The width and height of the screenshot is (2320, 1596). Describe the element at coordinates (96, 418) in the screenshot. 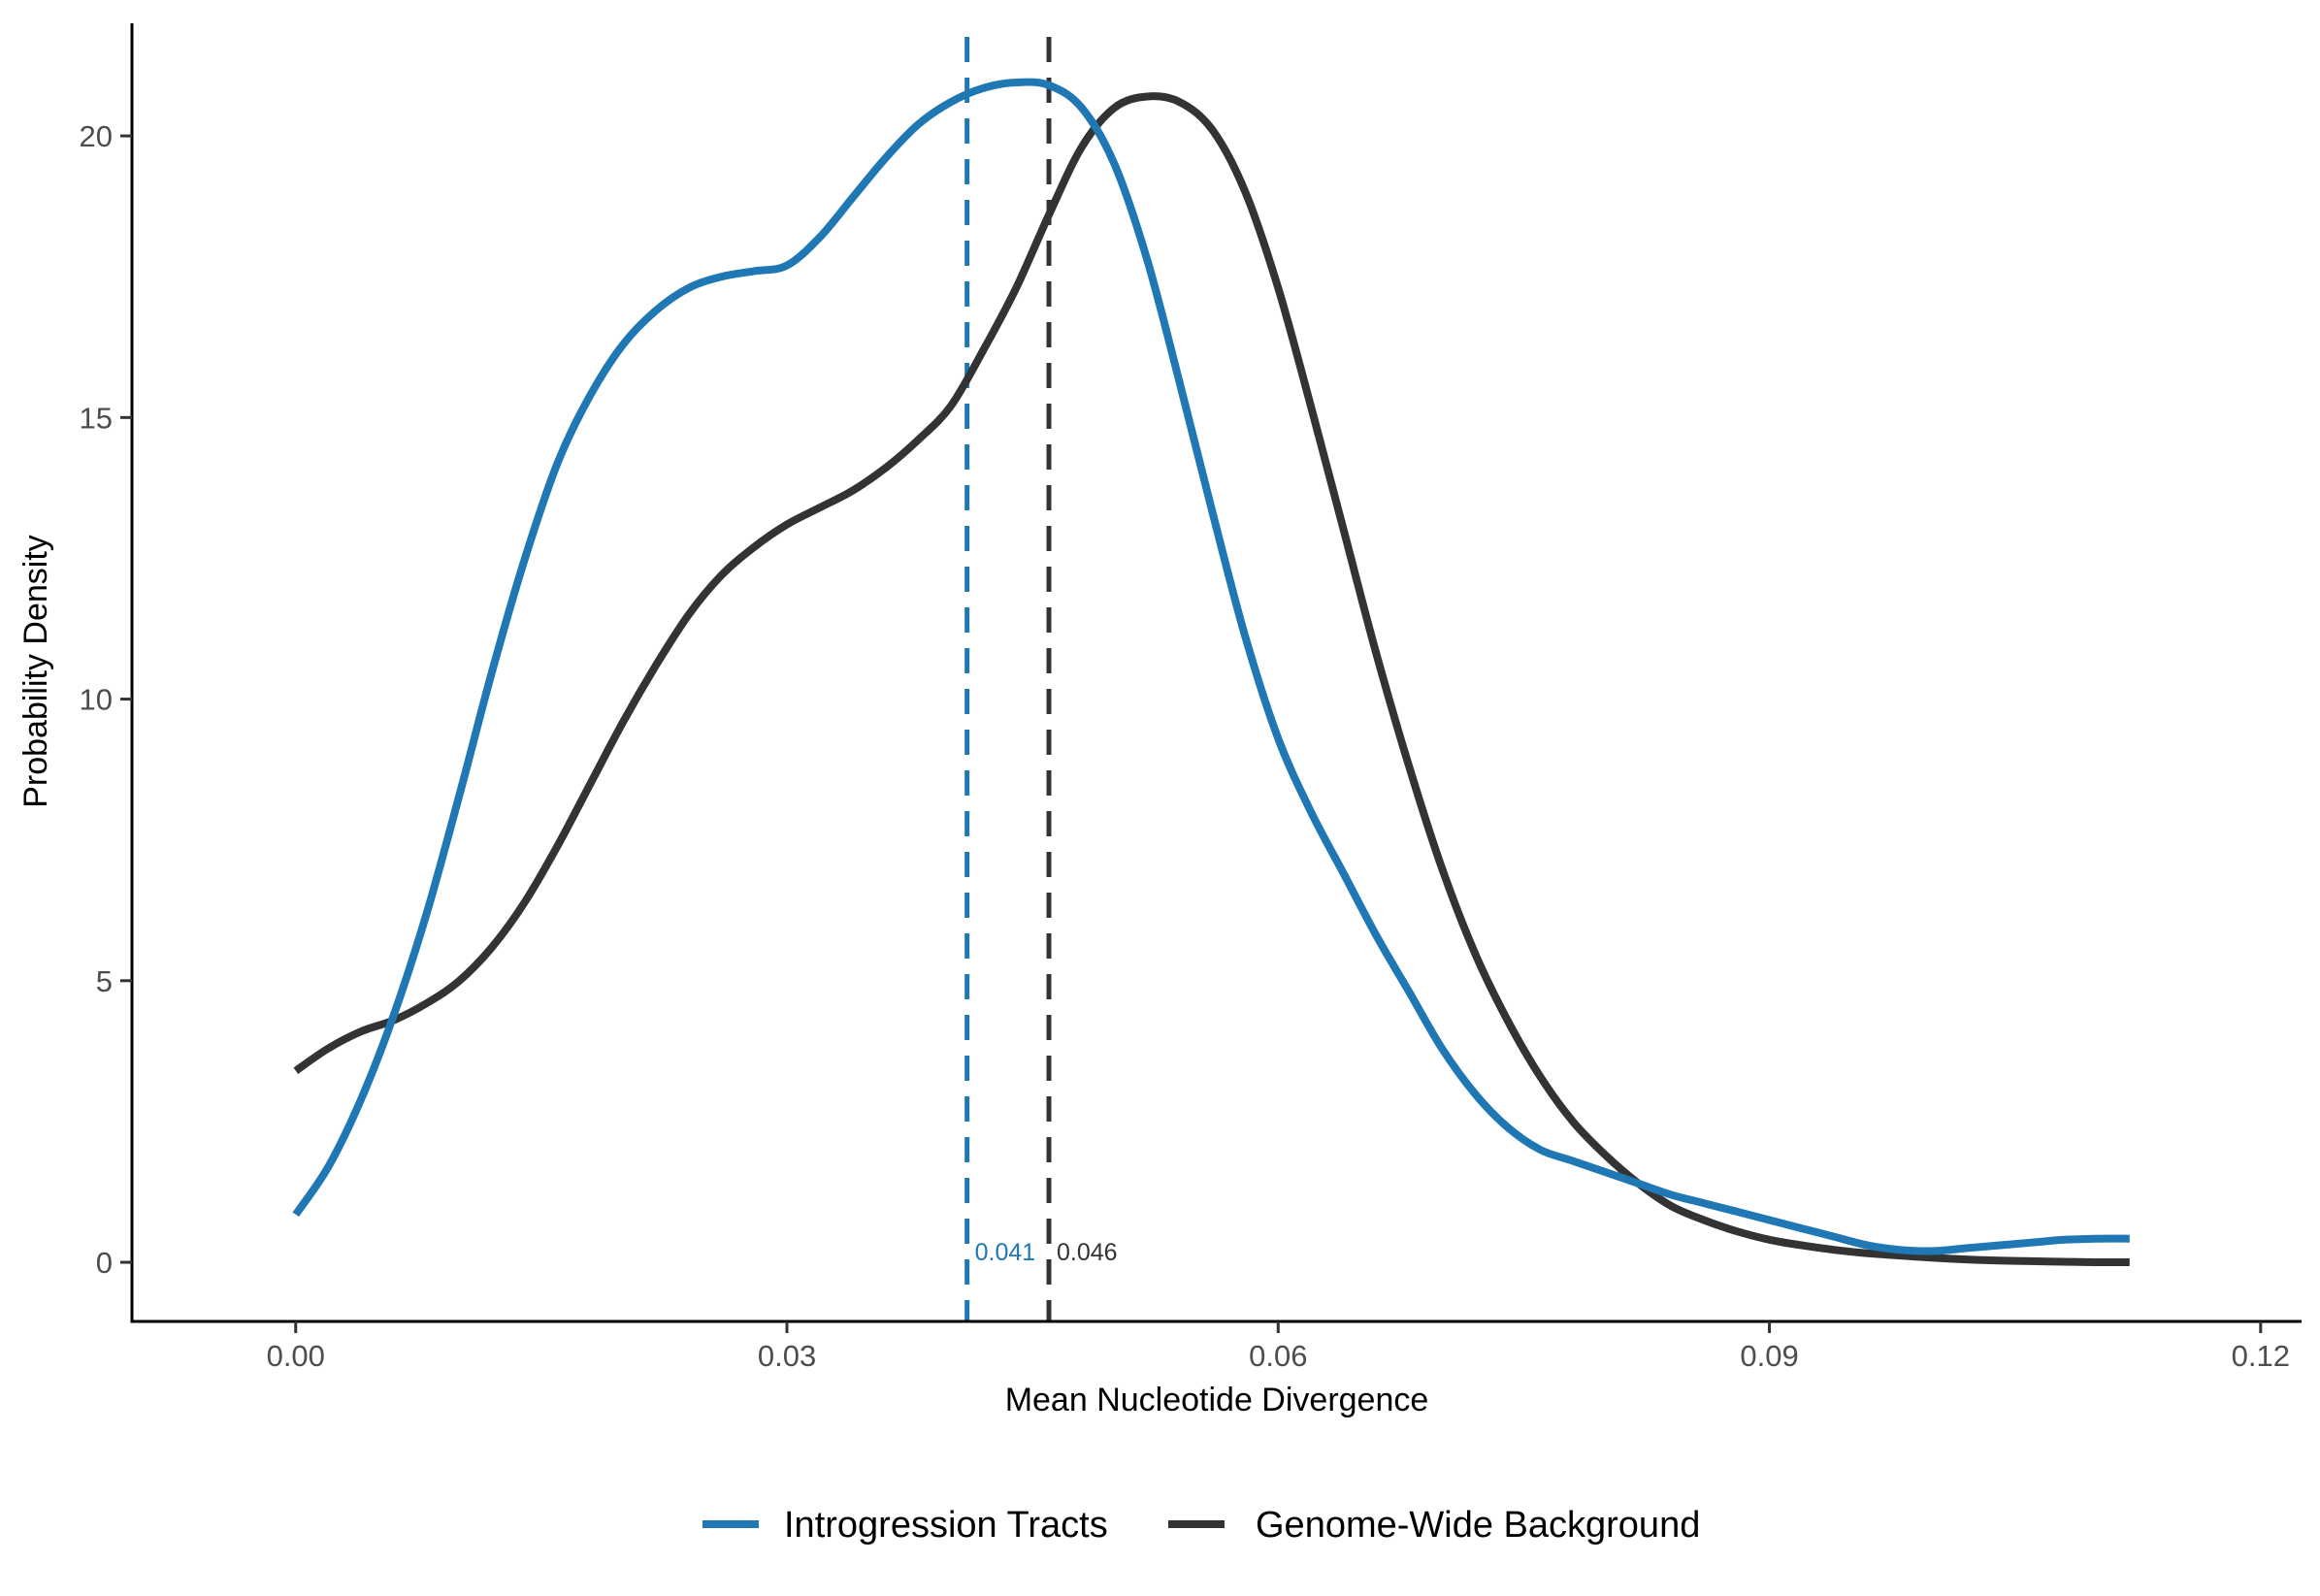

I see `y-tick-label: 15` at that location.